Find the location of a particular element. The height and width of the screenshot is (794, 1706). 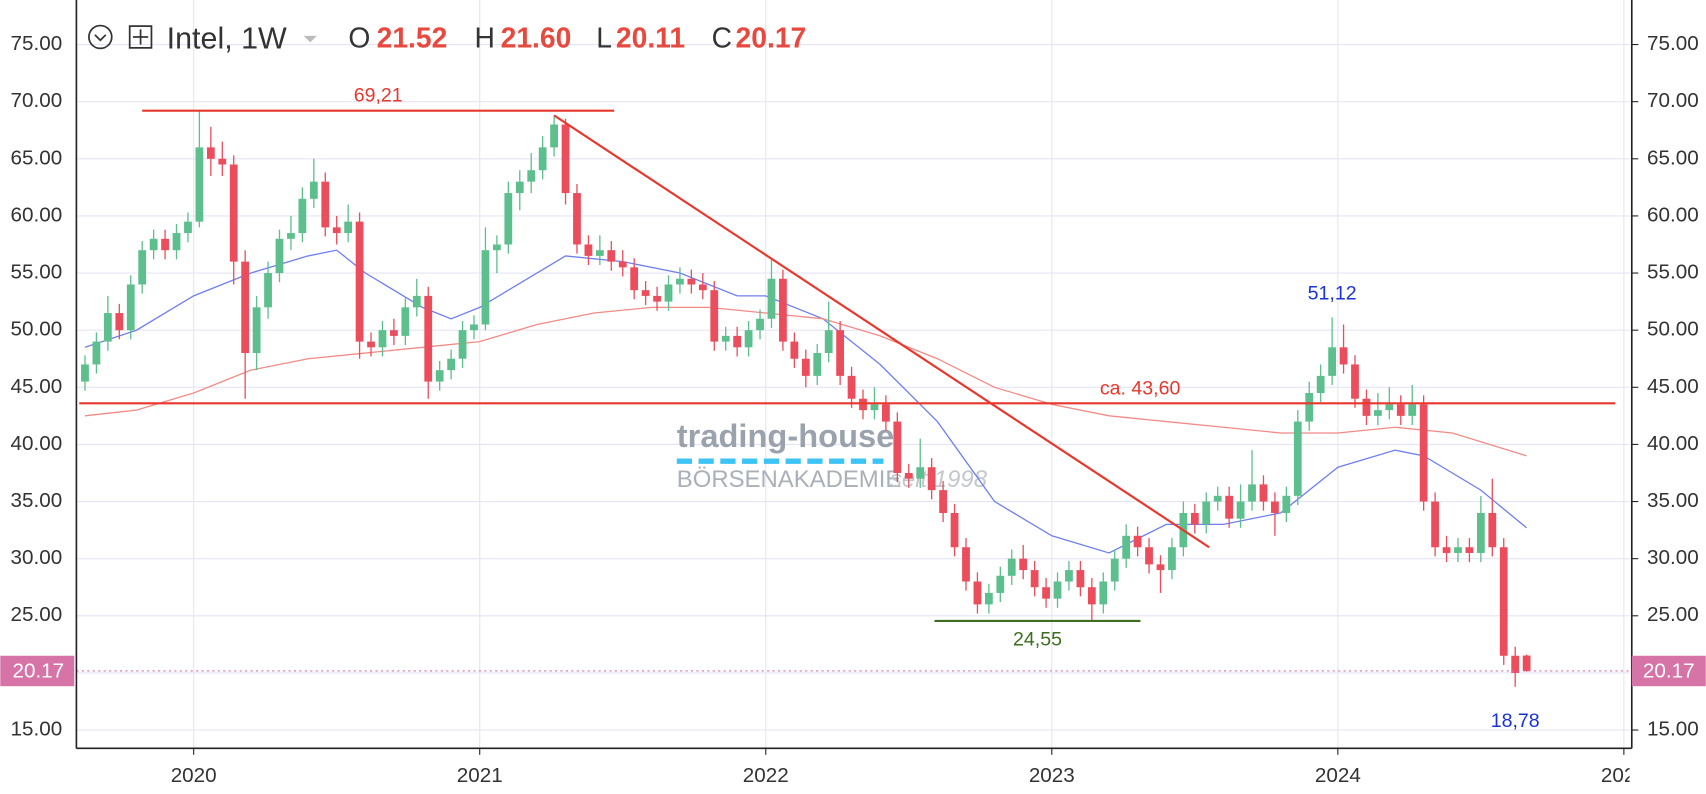

y-tick-label: 45.00 is located at coordinates (37, 386).